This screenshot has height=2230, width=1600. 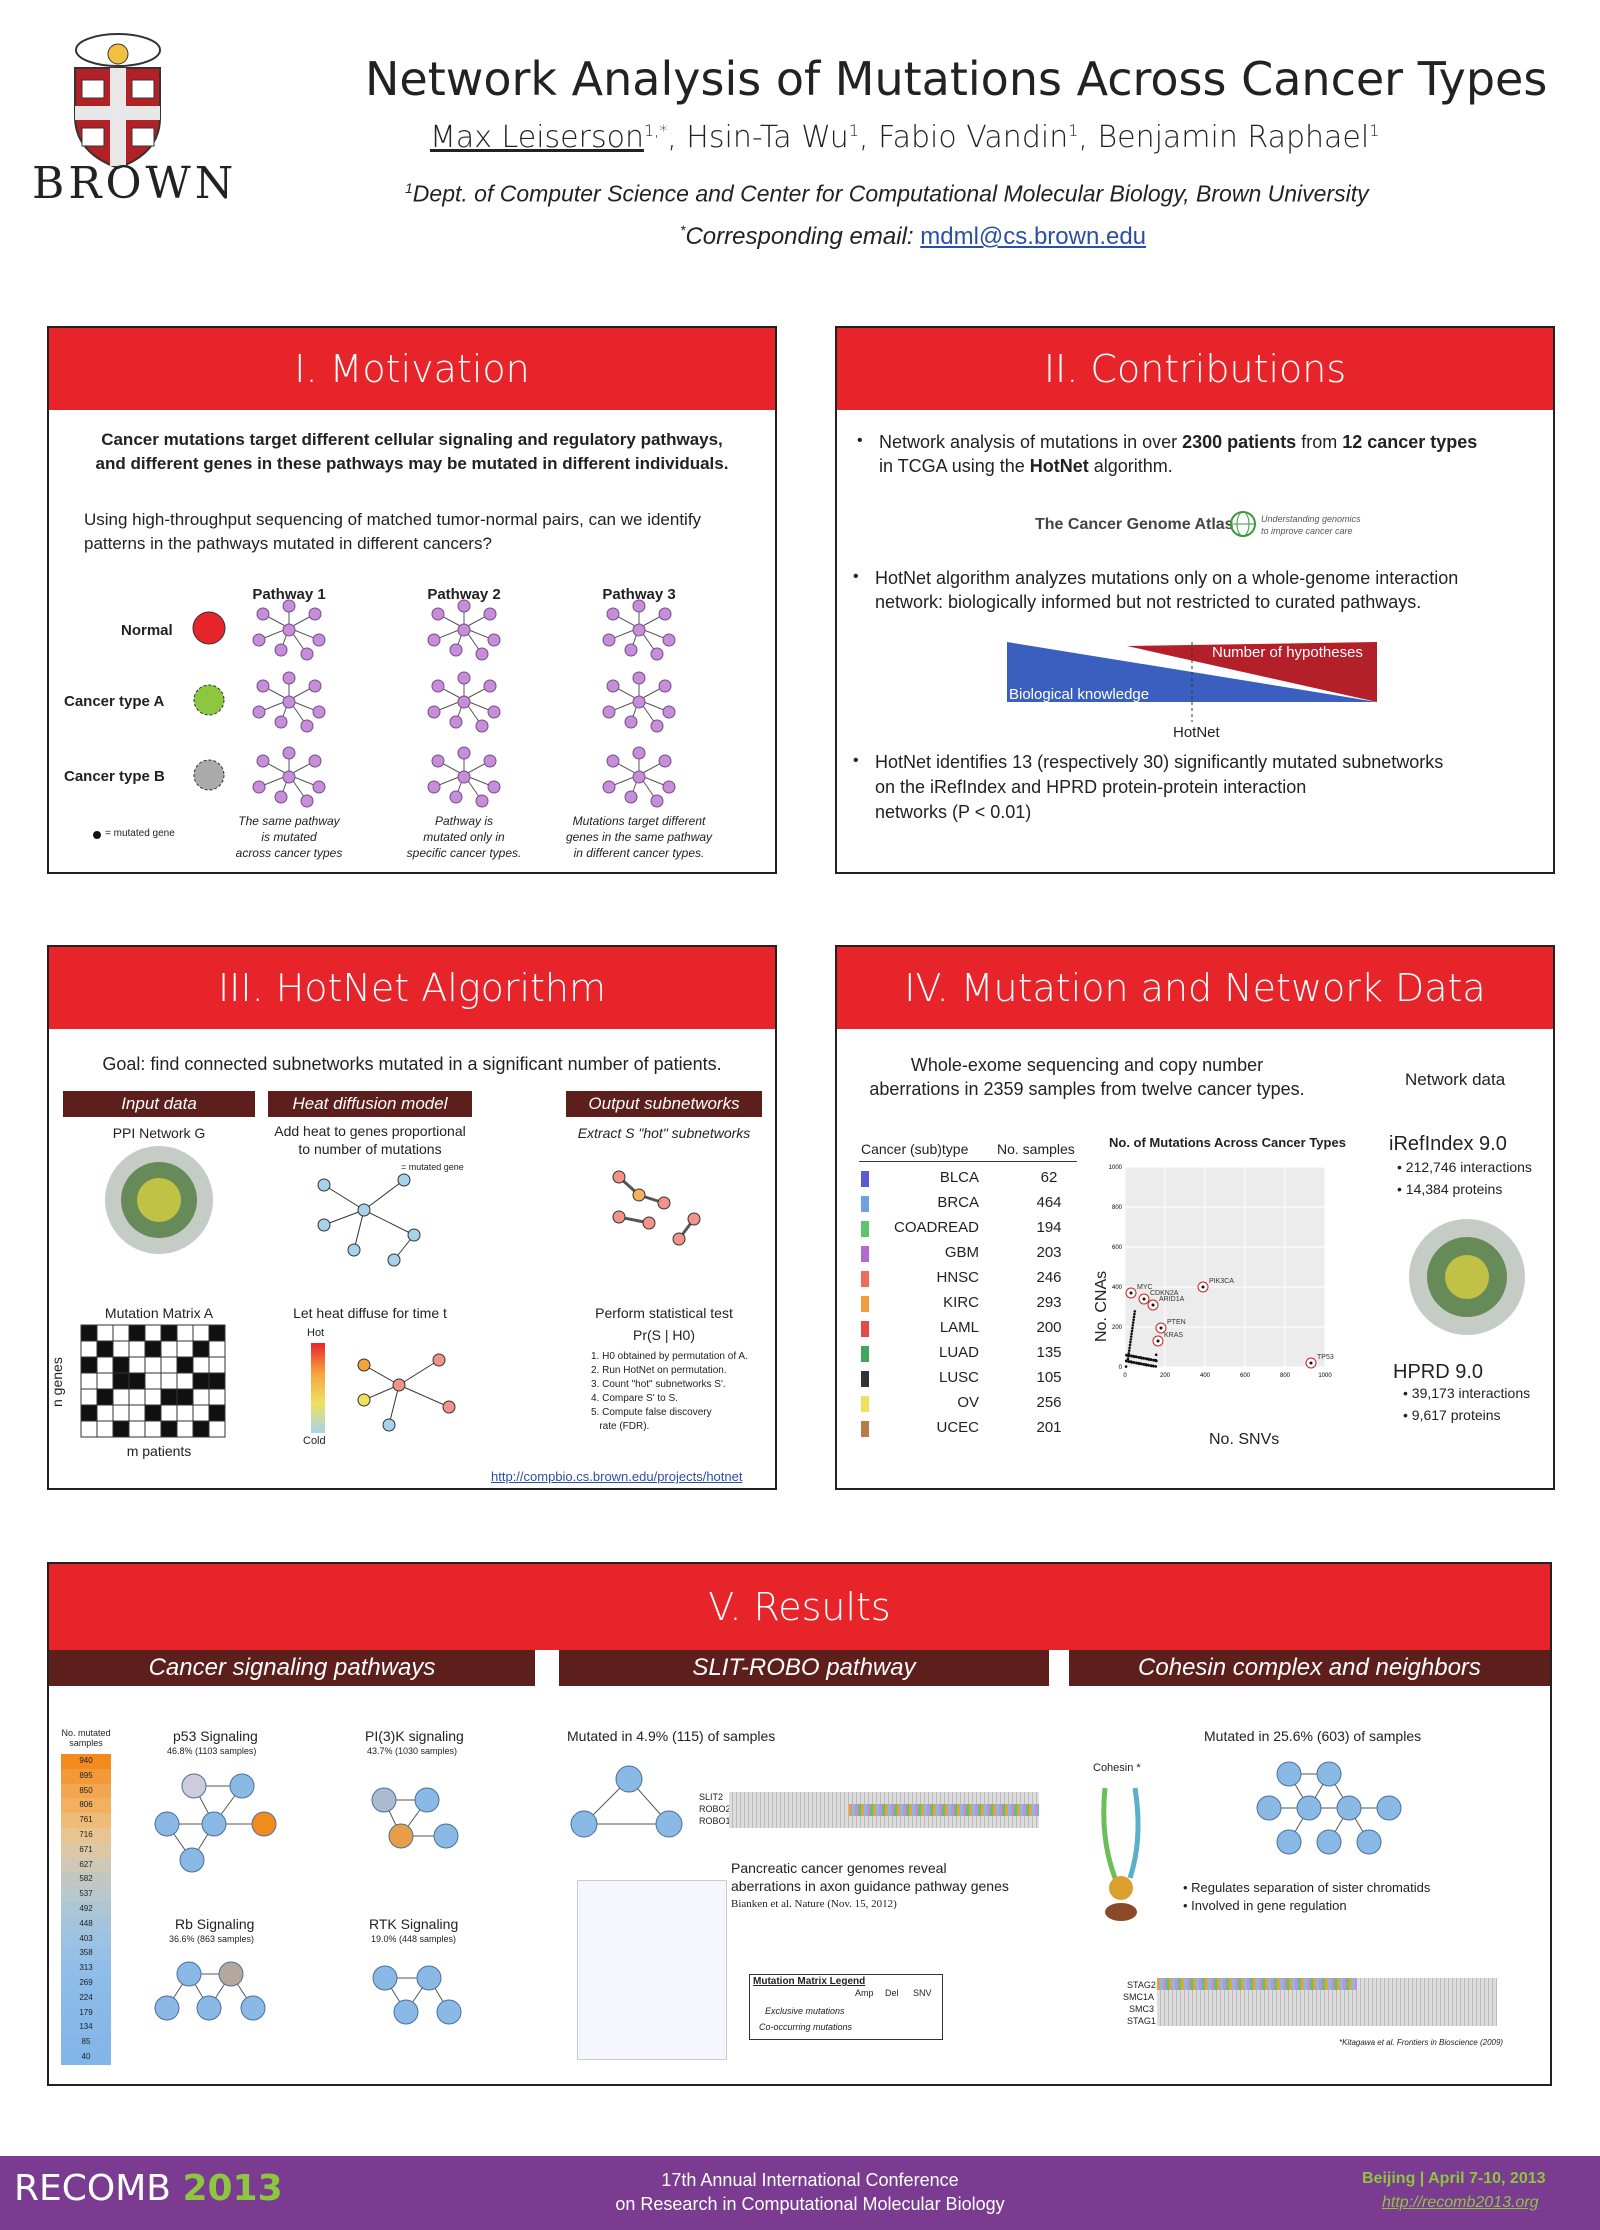 I want to click on hotnet-marker-label: HotNet, so click(x=1196, y=732).